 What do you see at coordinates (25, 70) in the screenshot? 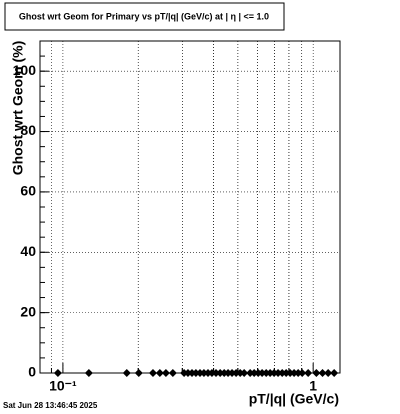
I see `y-tick-label: 100` at bounding box center [25, 70].